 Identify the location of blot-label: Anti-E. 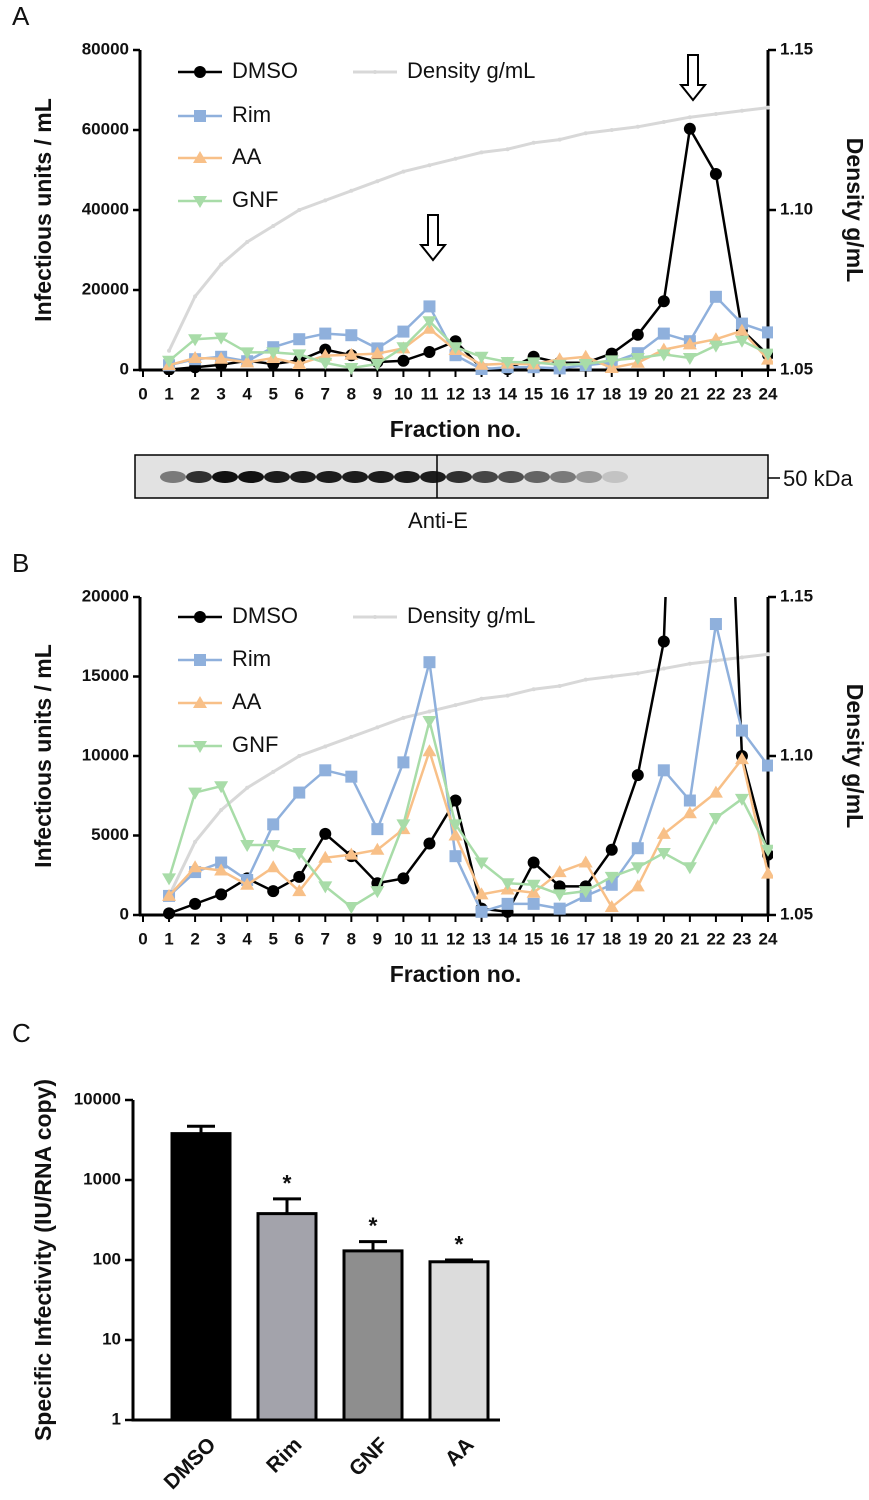
(438, 520).